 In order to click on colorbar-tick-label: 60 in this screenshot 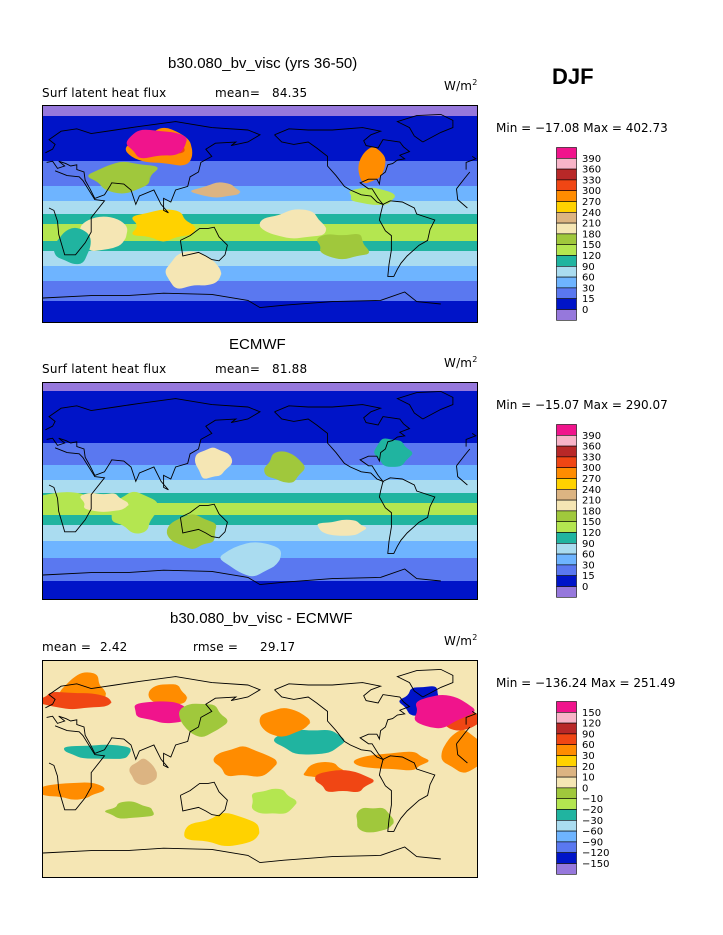, I will do `click(588, 745)`.